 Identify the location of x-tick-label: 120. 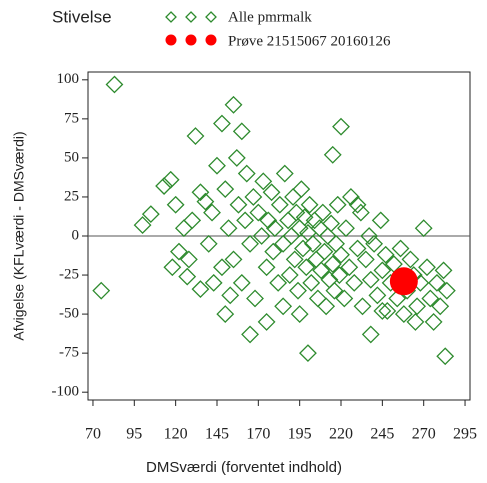
(176, 434).